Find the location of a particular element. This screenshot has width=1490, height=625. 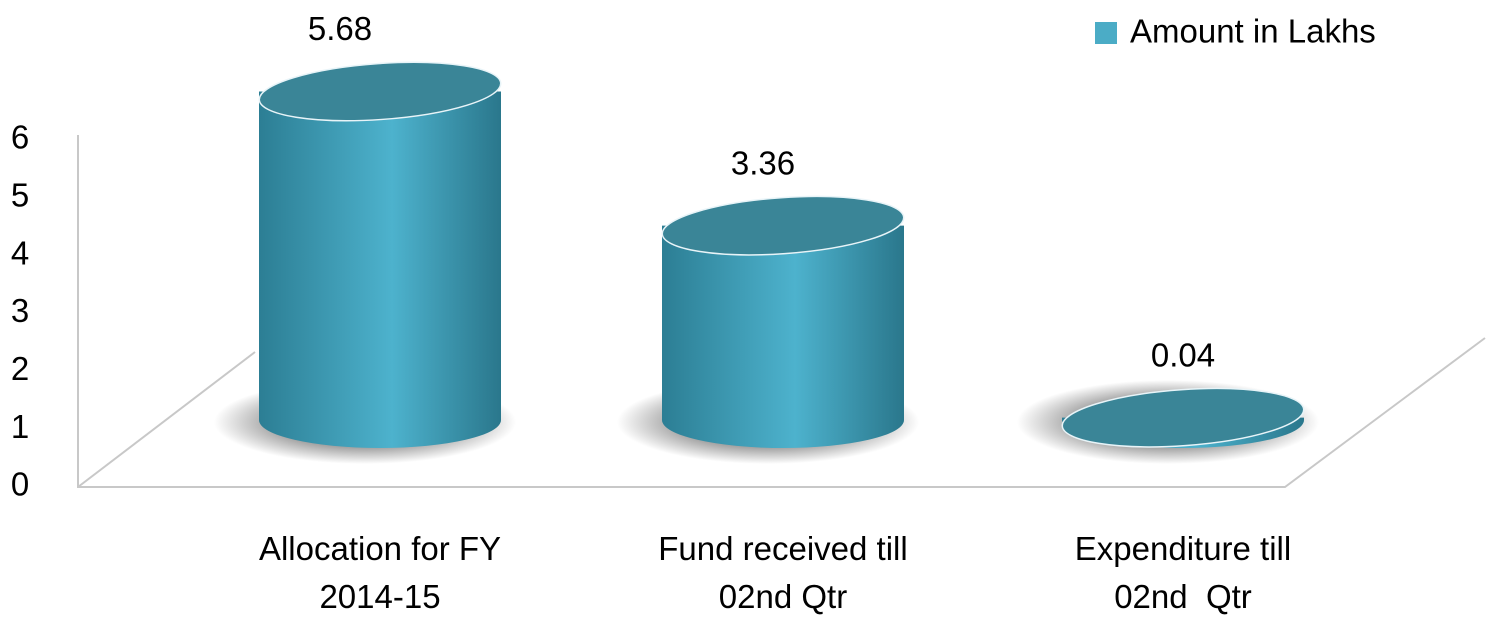

y-tick-label: 3 is located at coordinates (20, 310).